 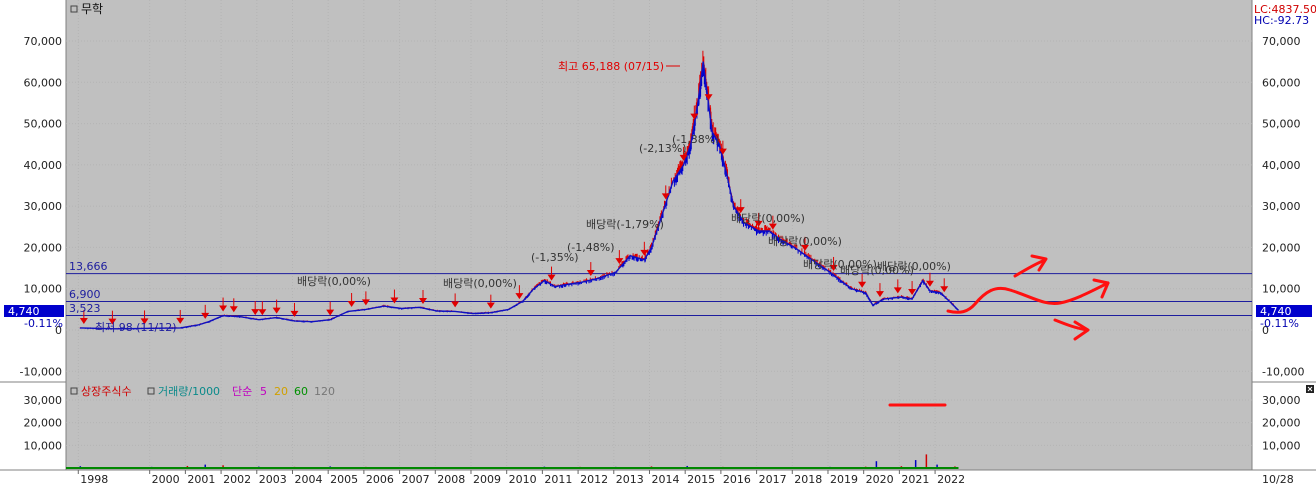 I want to click on volume-y-tick-right: 20,000, so click(x=1281, y=423).